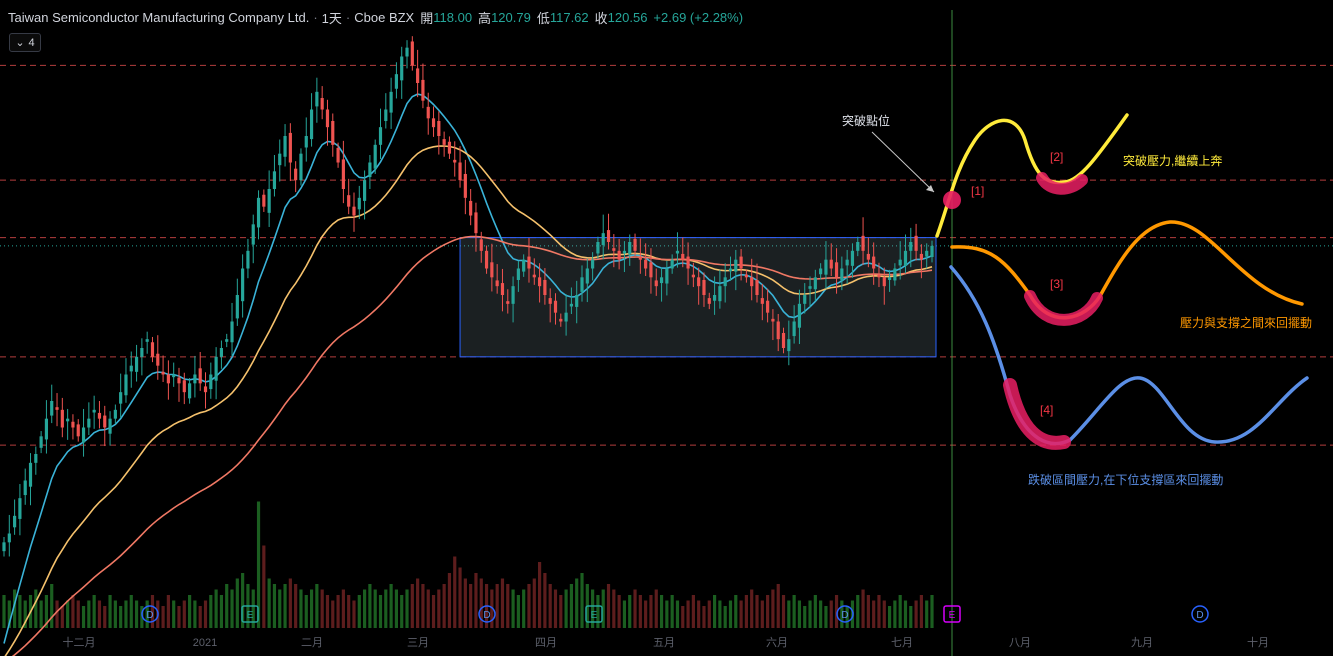 This screenshot has width=1333, height=656. I want to click on chevron-down-icon: ⌄, so click(20, 43).